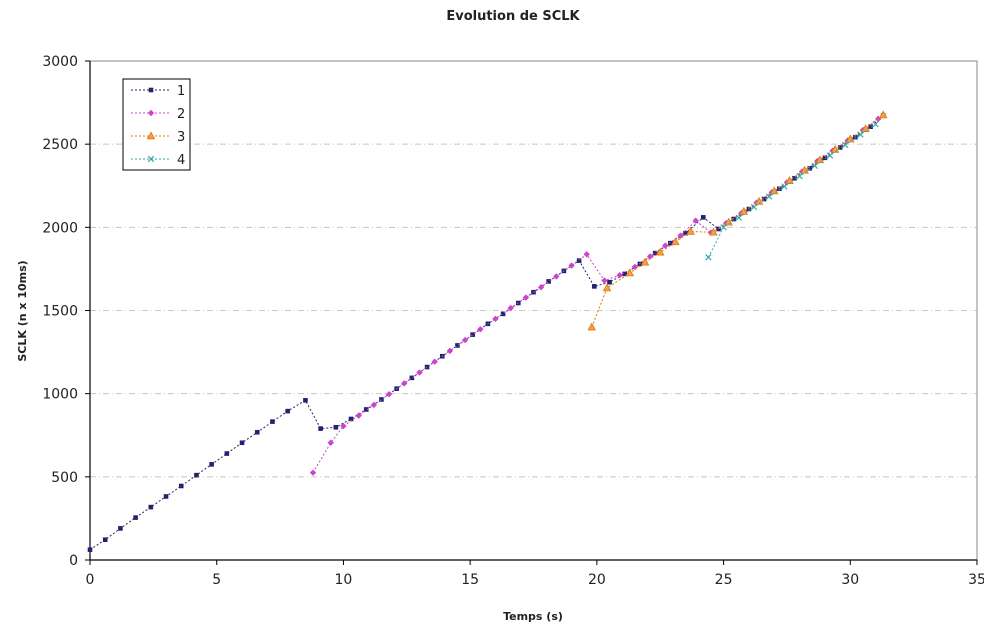  What do you see at coordinates (216, 580) in the screenshot?
I see `x-tick-label: 5` at bounding box center [216, 580].